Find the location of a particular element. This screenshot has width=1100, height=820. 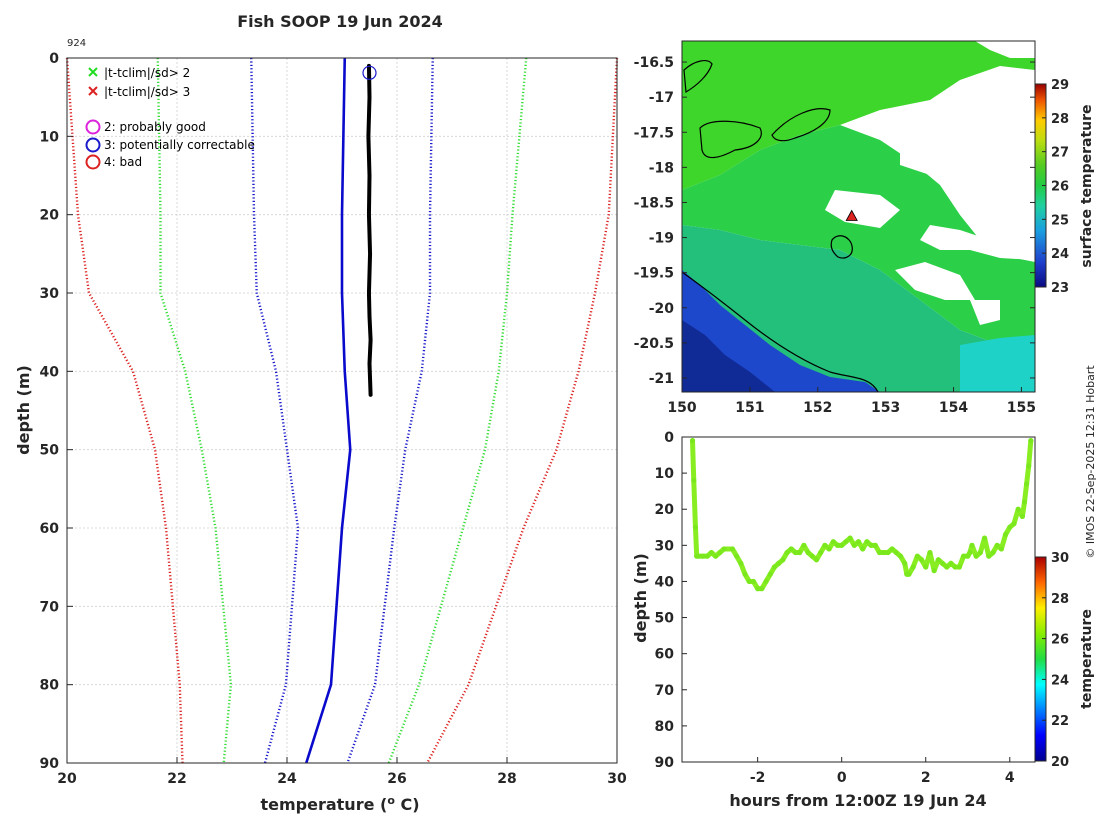

red-x-marker-icon is located at coordinates (93, 91).